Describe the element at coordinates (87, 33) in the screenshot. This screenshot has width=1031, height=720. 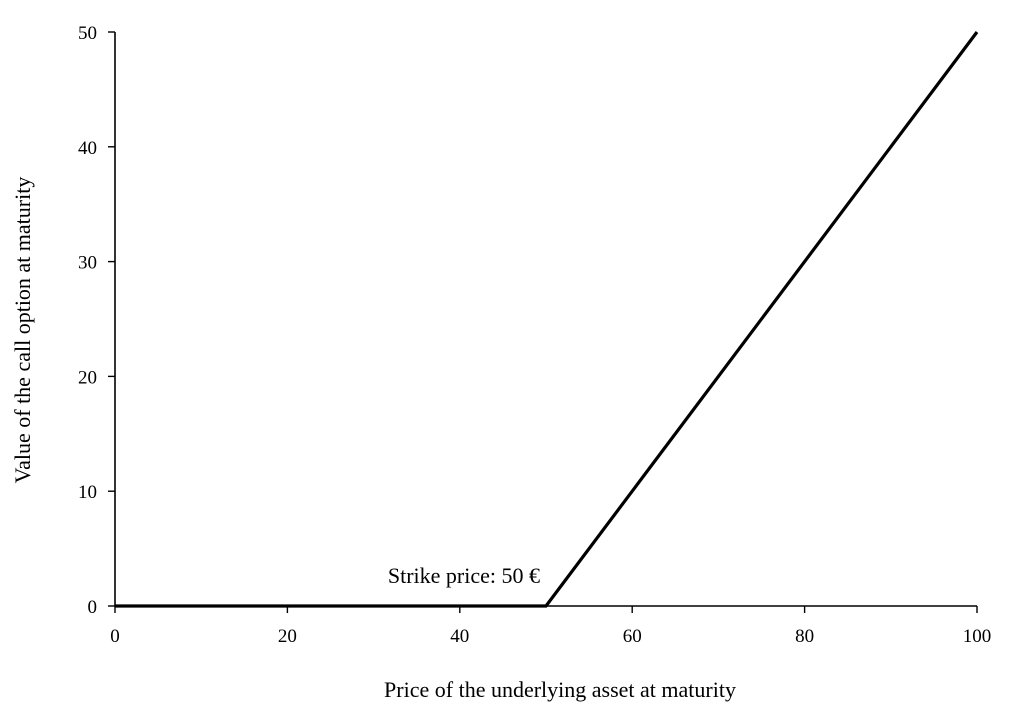
I see `y-tick-label: 50` at that location.